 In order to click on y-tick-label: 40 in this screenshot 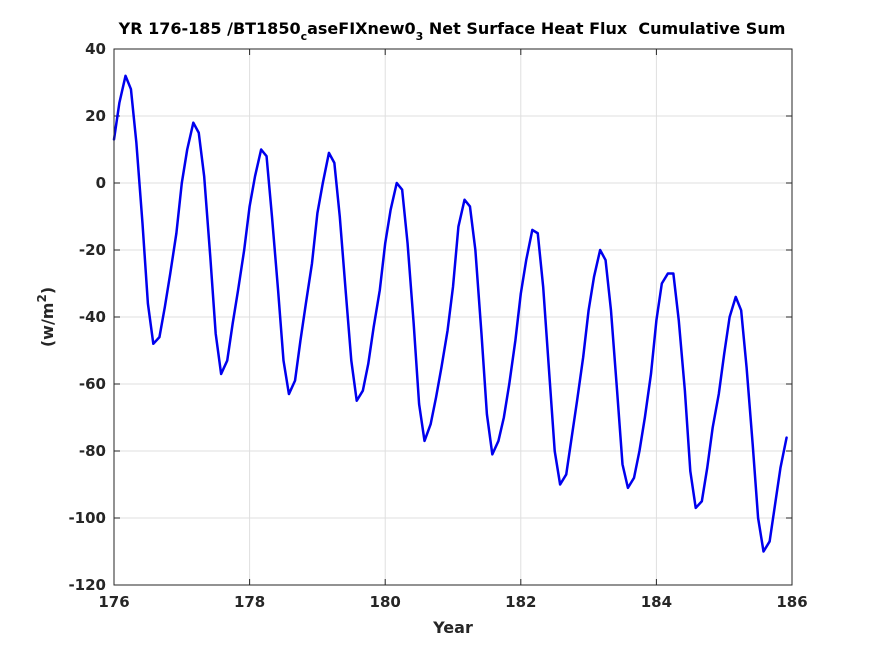, I will do `click(95, 49)`.